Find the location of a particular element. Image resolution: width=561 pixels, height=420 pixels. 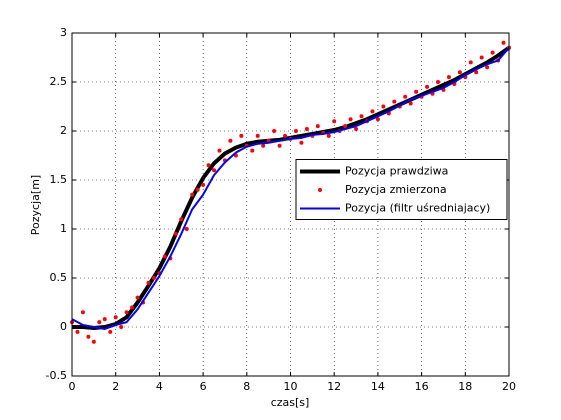

x-tick-label: 10 is located at coordinates (291, 386).